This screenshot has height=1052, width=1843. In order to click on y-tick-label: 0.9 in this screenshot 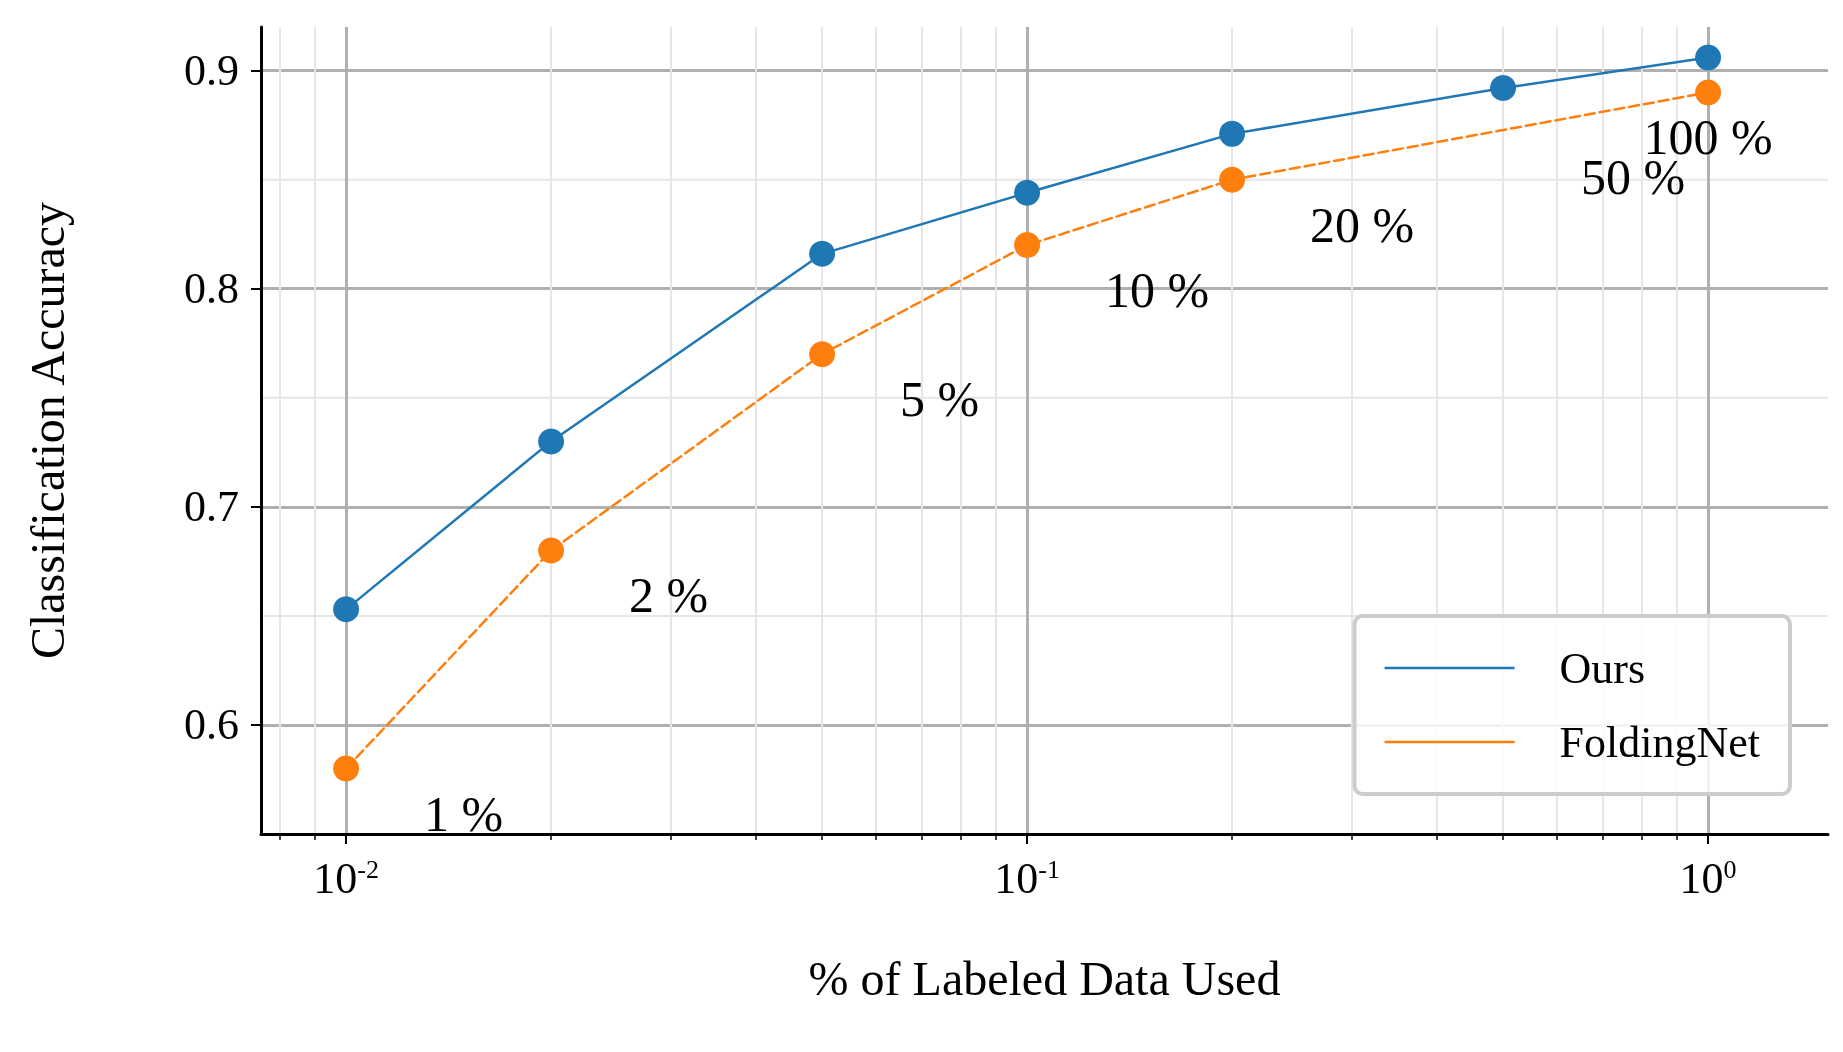, I will do `click(211, 71)`.